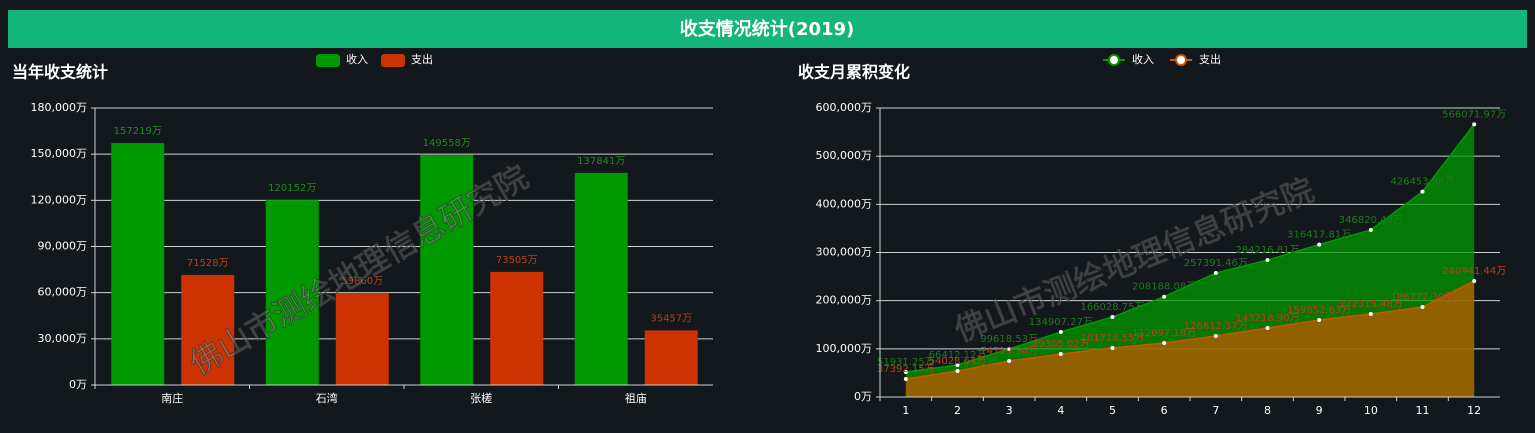  I want to click on y-tick-label: 400,000万, so click(844, 203).